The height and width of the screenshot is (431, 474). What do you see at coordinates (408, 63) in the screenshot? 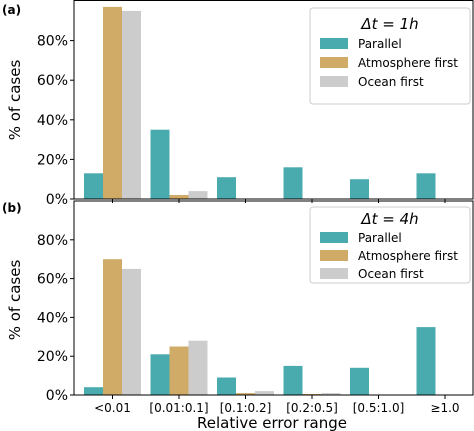
I see `panel-a-legend-label-atmosphere-first: Atmosphere first` at bounding box center [408, 63].